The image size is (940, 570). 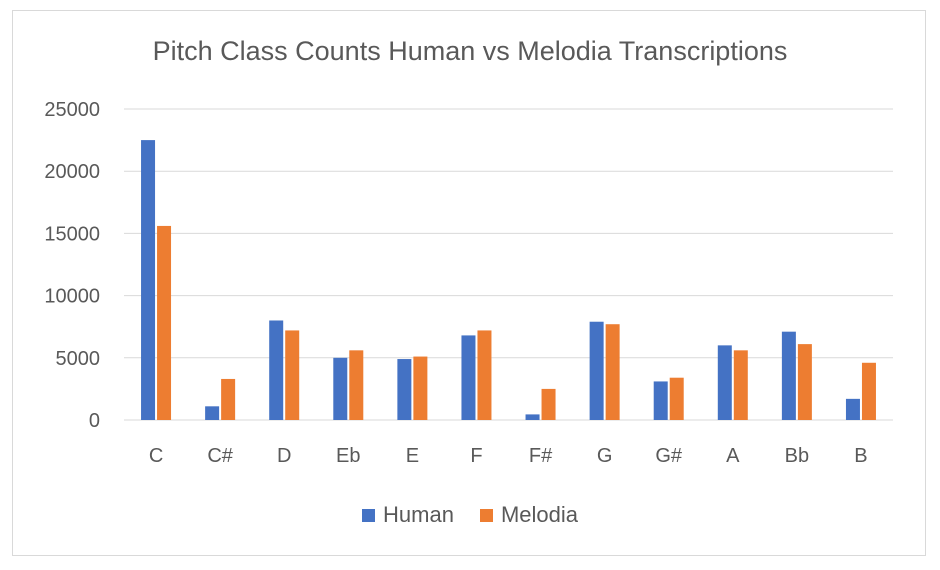 What do you see at coordinates (72, 172) in the screenshot?
I see `y-tick-label: 20000` at bounding box center [72, 172].